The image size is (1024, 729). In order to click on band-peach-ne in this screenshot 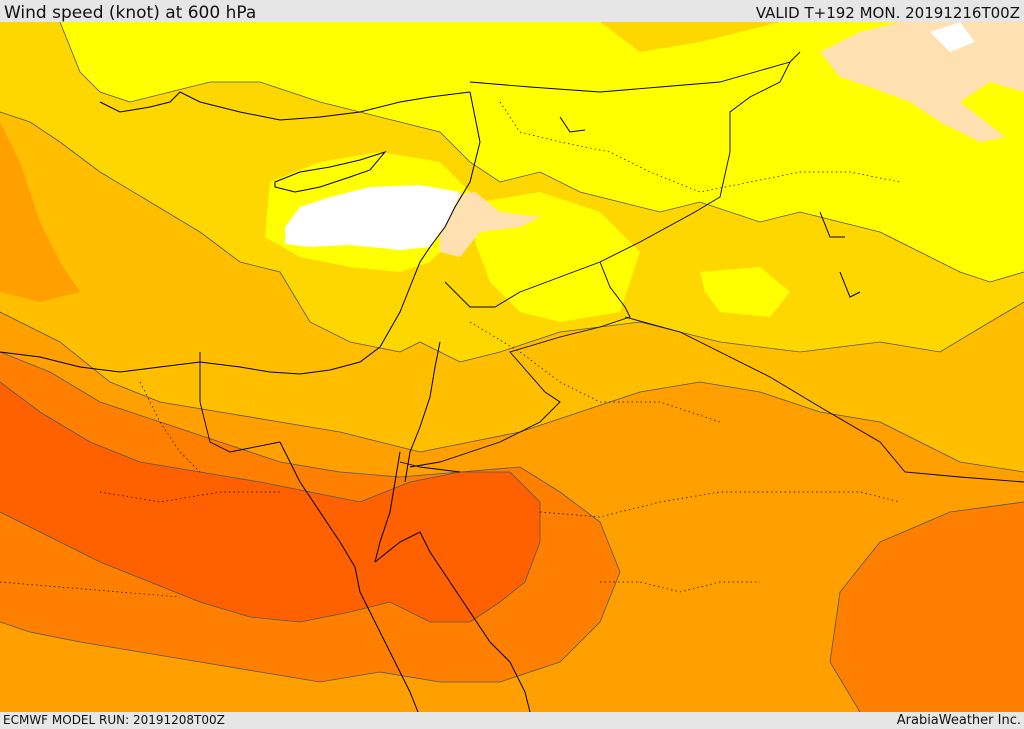, I will do `click(922, 82)`.